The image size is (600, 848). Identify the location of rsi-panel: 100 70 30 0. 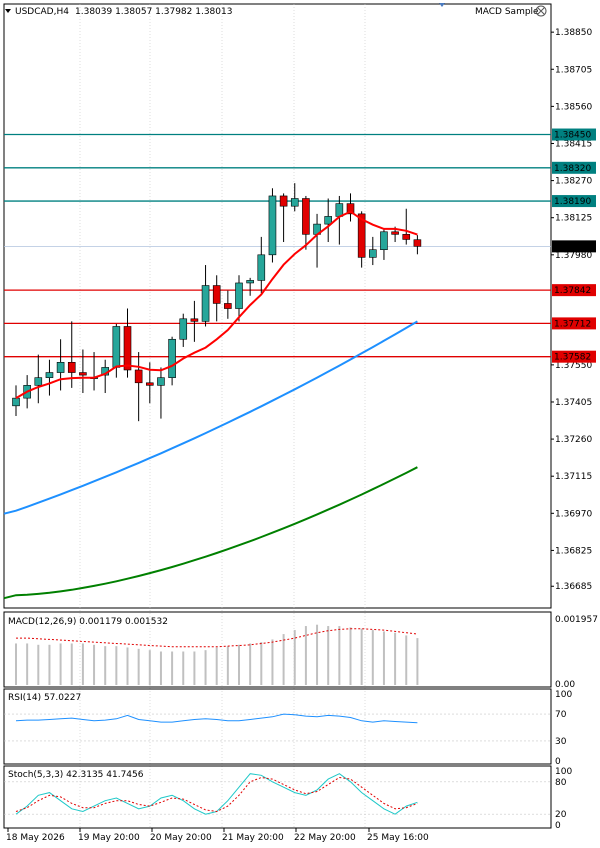
(287, 727).